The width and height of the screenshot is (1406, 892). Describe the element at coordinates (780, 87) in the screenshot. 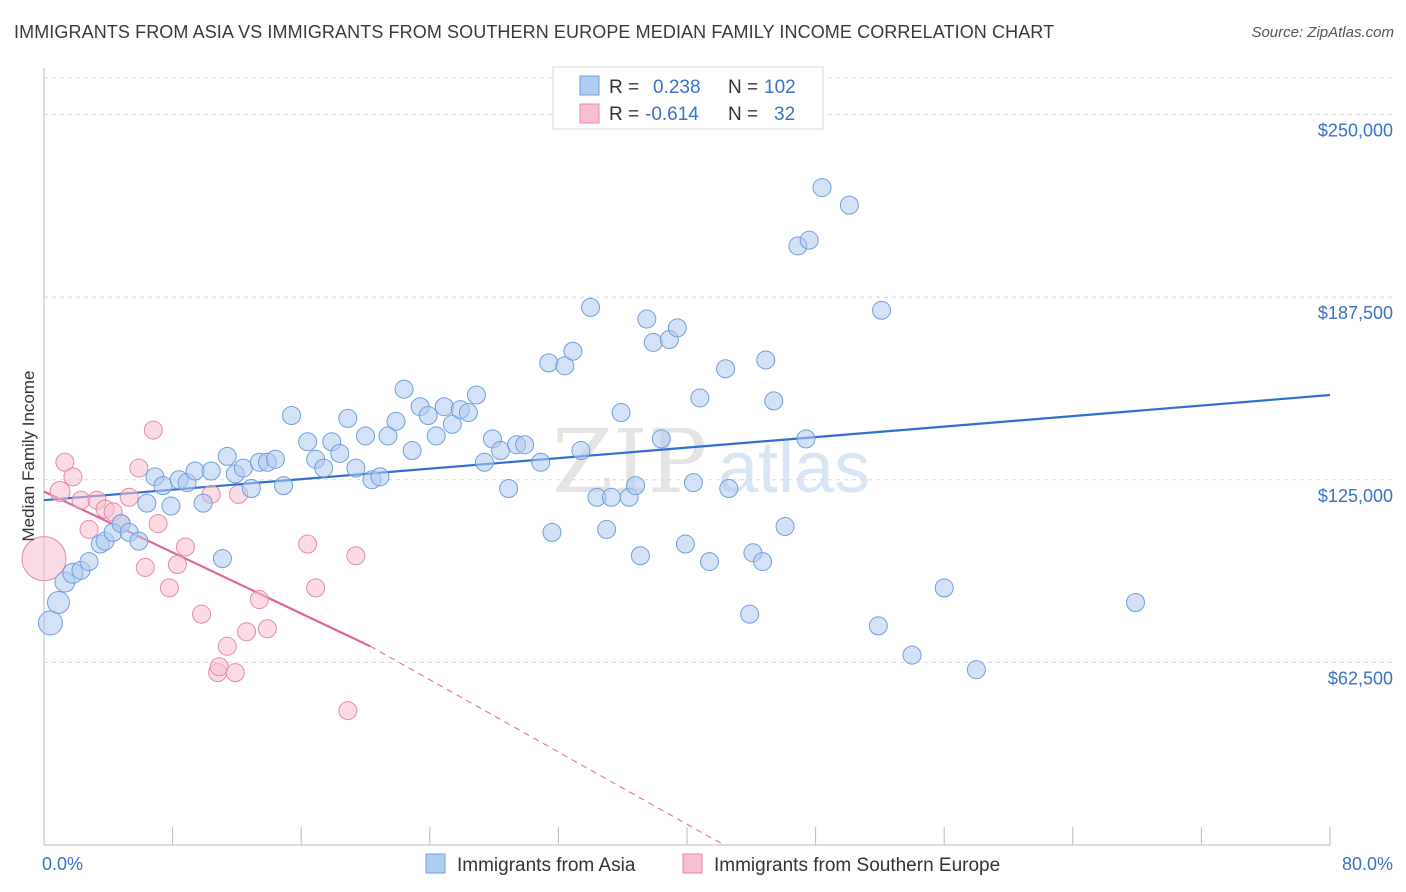

I see `legend-asia-n-value: 102` at that location.